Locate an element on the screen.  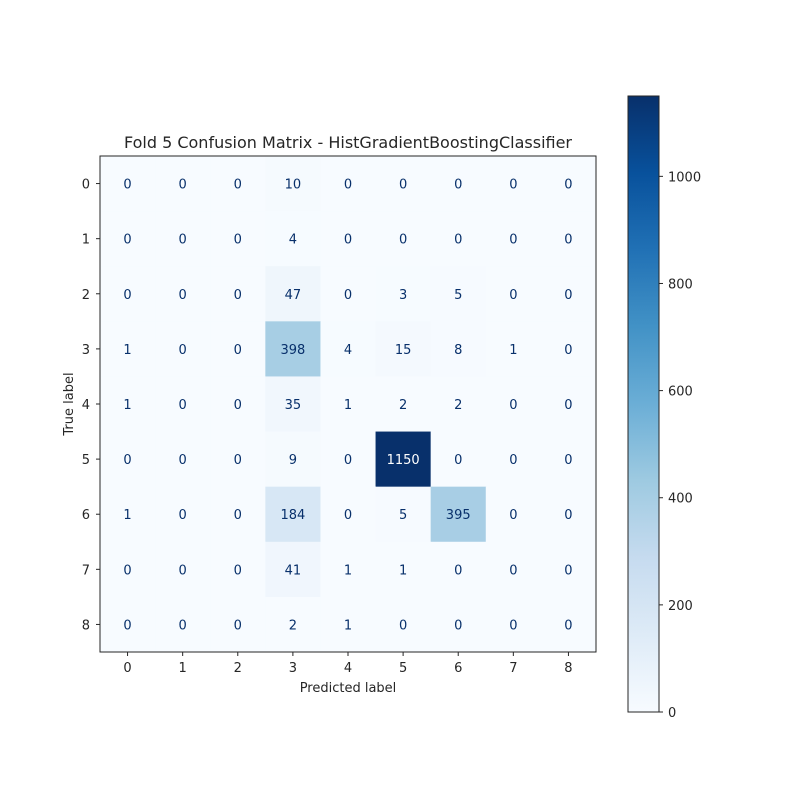
cell-value-label: 398 is located at coordinates (292, 350).